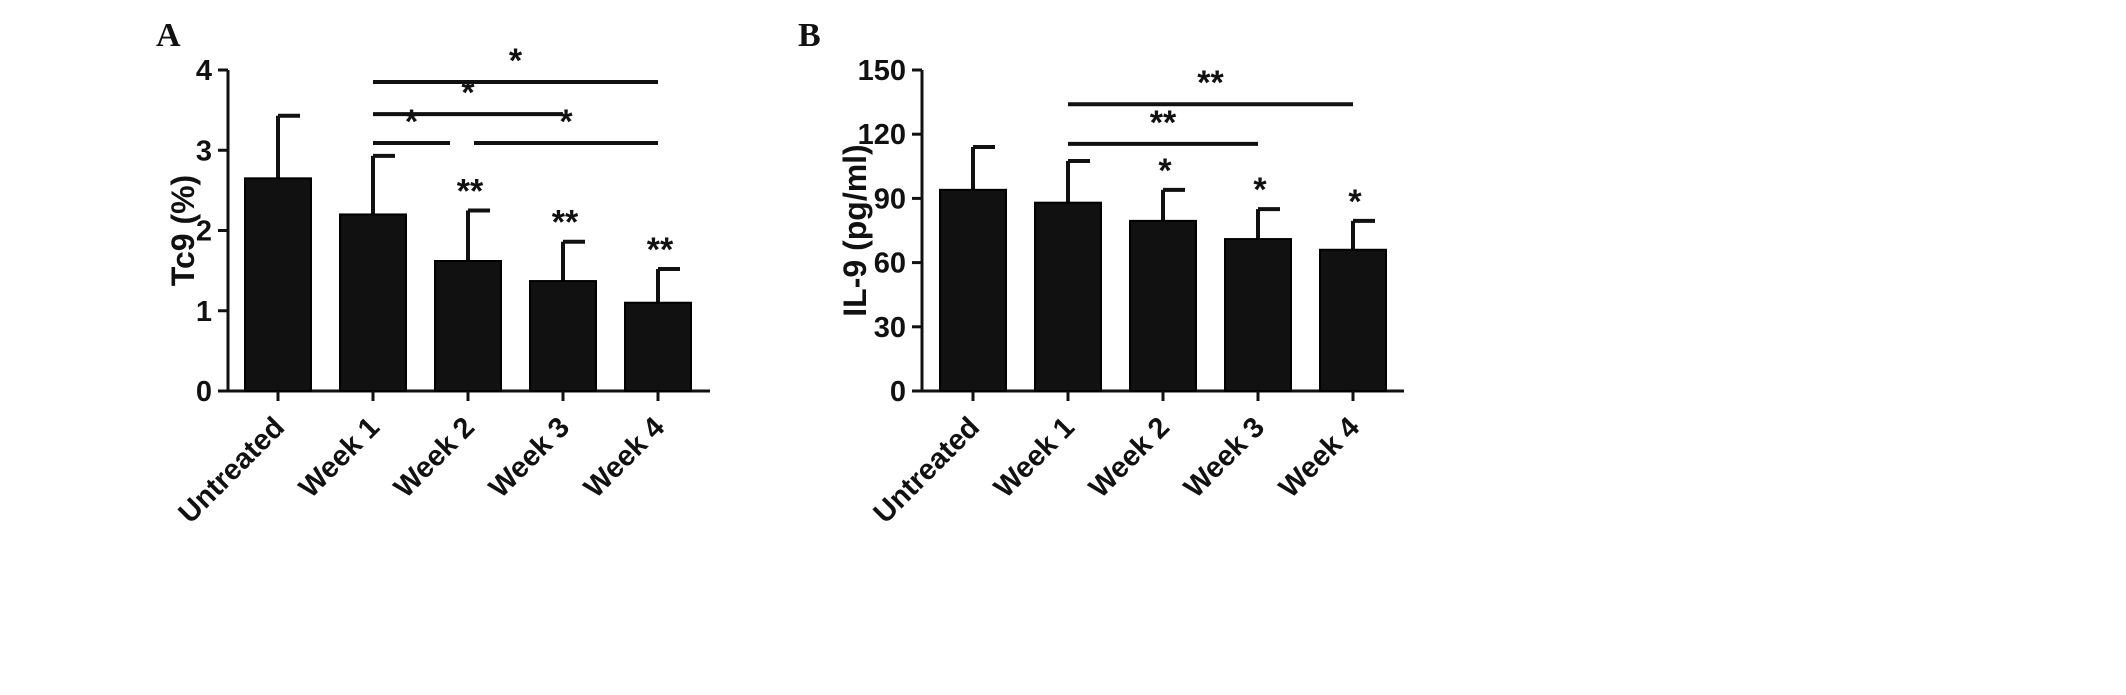 This screenshot has height=695, width=2126. What do you see at coordinates (204, 71) in the screenshot?
I see `y-tick-label: 4` at bounding box center [204, 71].